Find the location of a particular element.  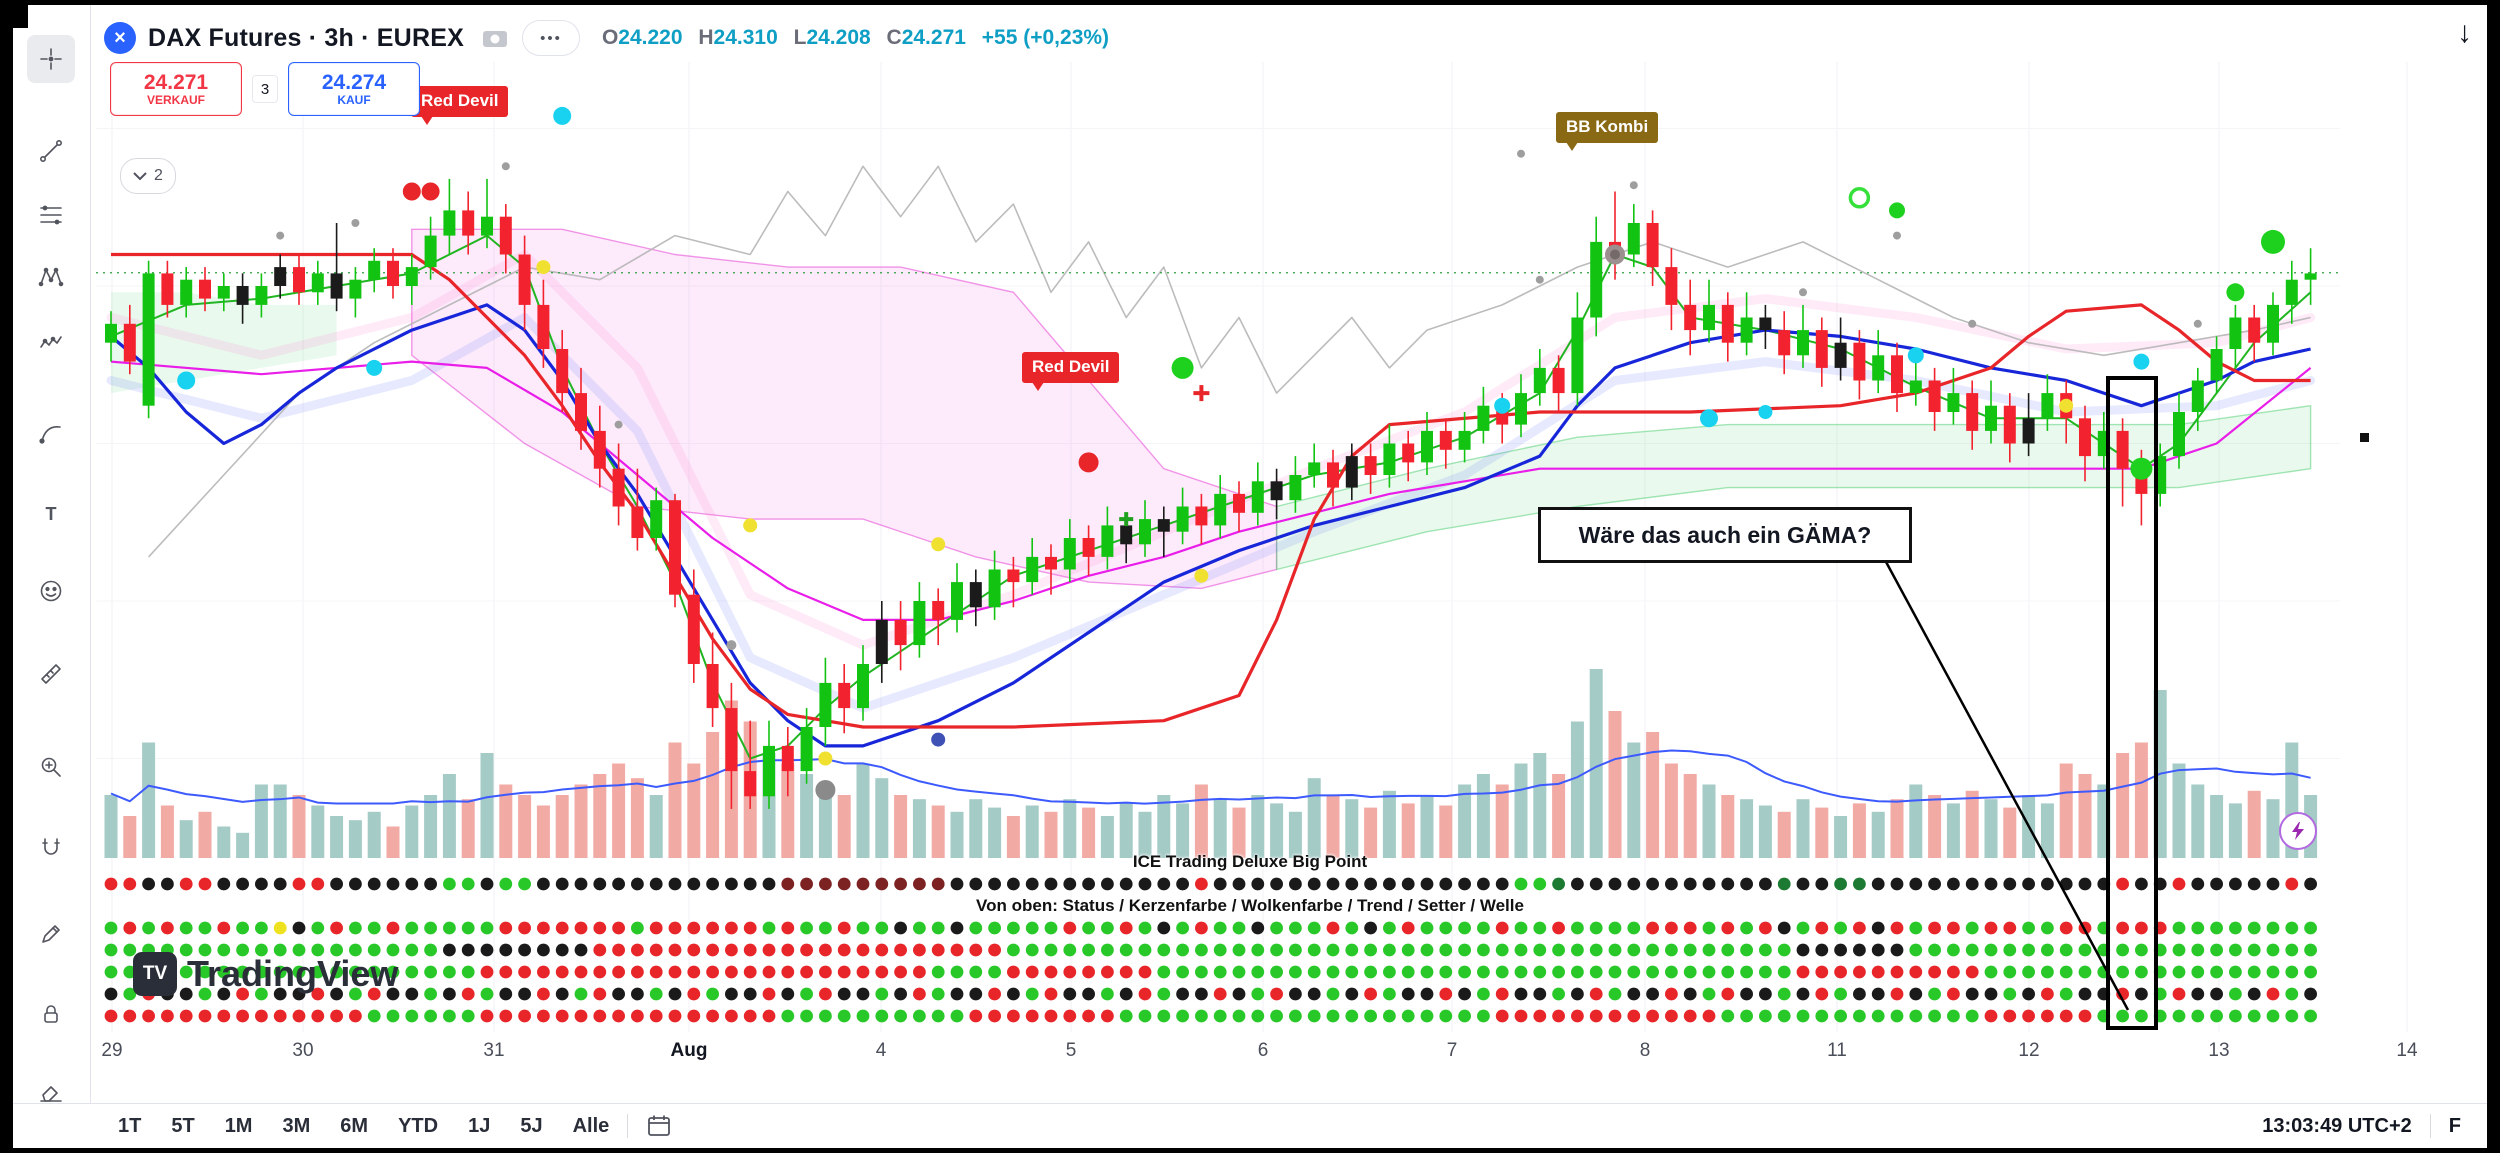

change-value: +55 (+0,23%) is located at coordinates (1045, 37).